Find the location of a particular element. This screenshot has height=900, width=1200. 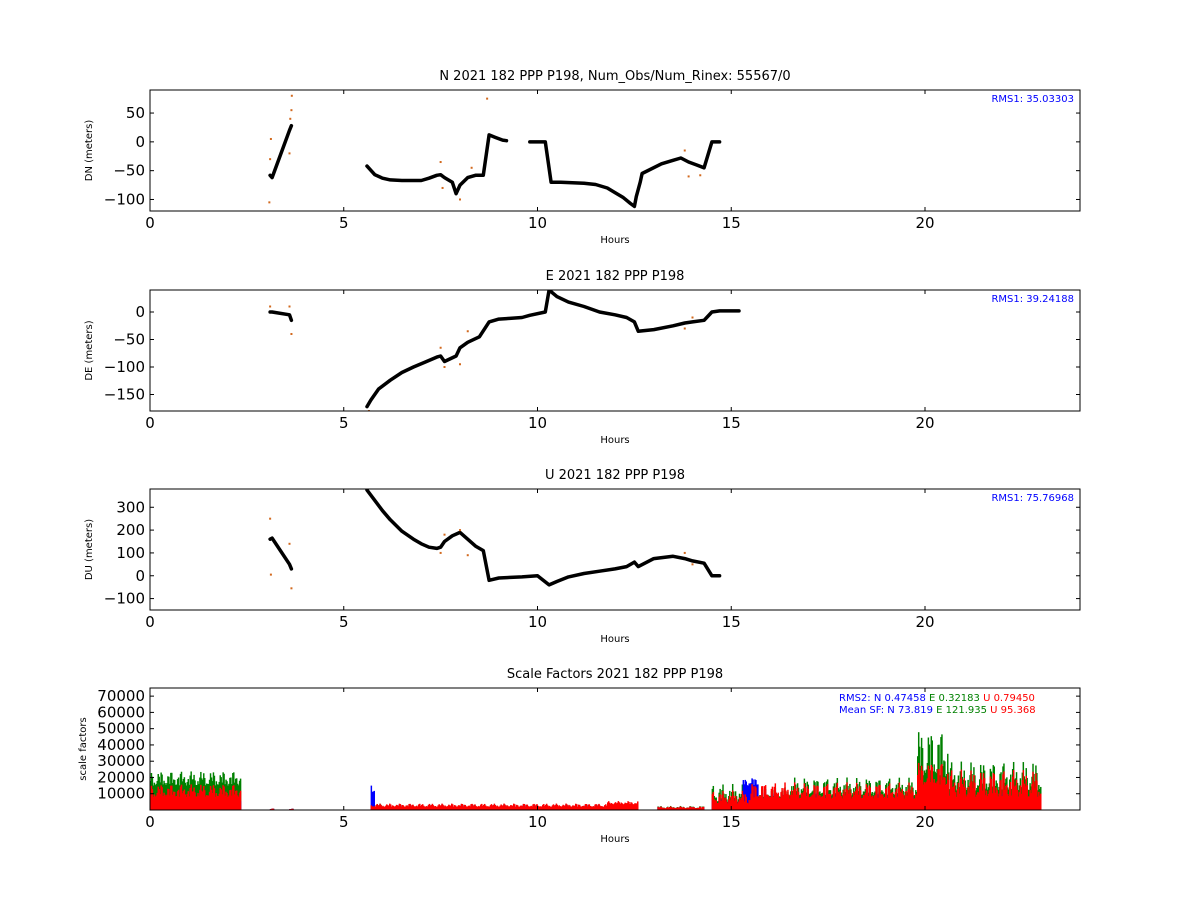

x-tick-label: 20 is located at coordinates (924, 423).